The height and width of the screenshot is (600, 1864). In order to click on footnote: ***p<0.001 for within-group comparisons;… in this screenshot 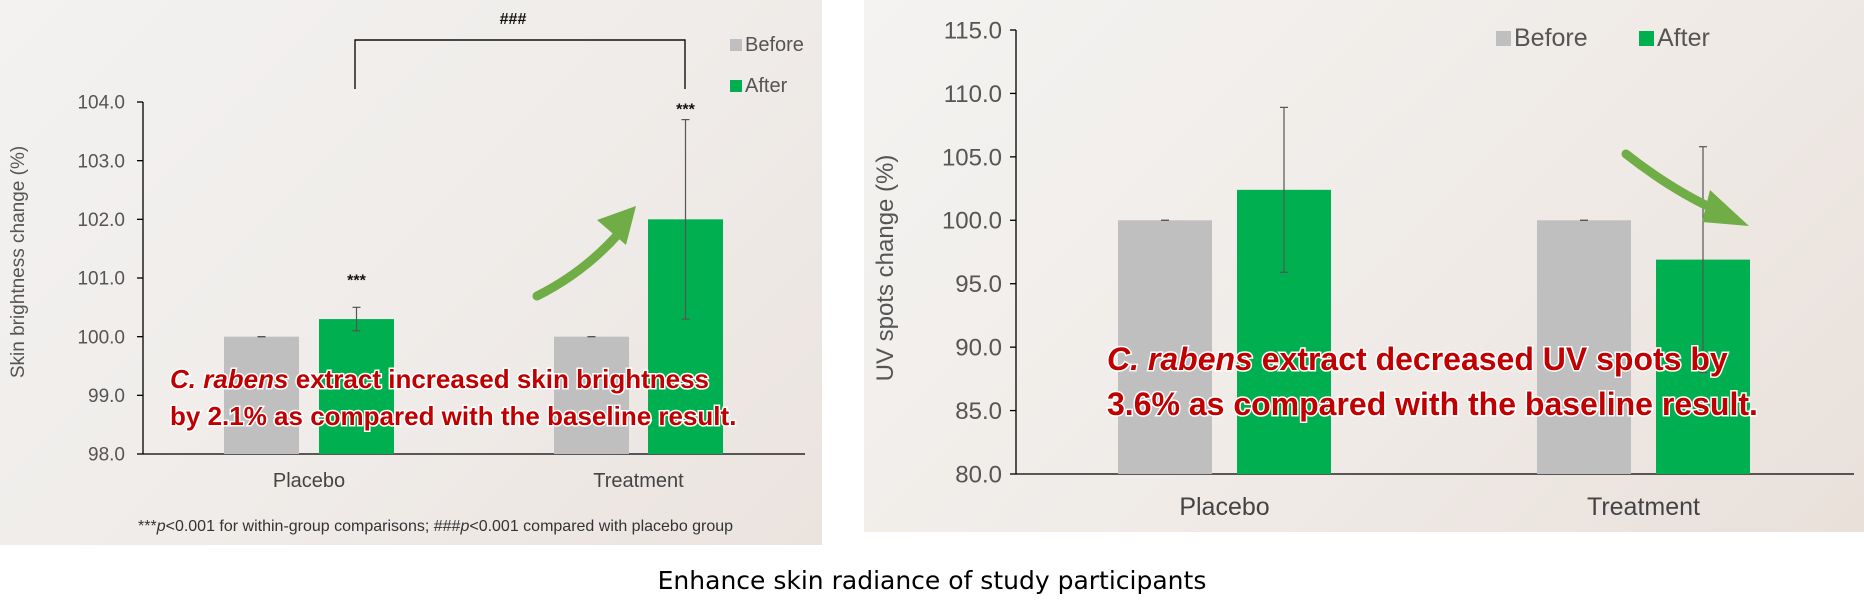, I will do `click(435, 526)`.